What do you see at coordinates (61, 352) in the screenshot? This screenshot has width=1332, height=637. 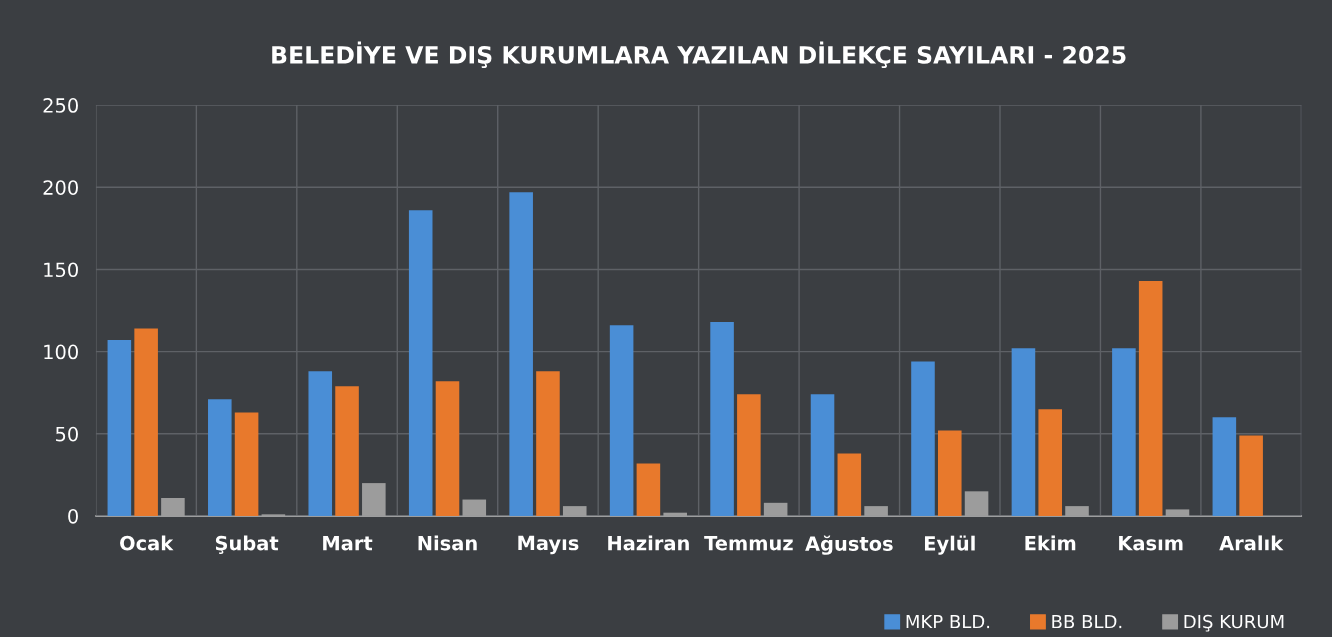 I see `y-tick-label: 100` at bounding box center [61, 352].